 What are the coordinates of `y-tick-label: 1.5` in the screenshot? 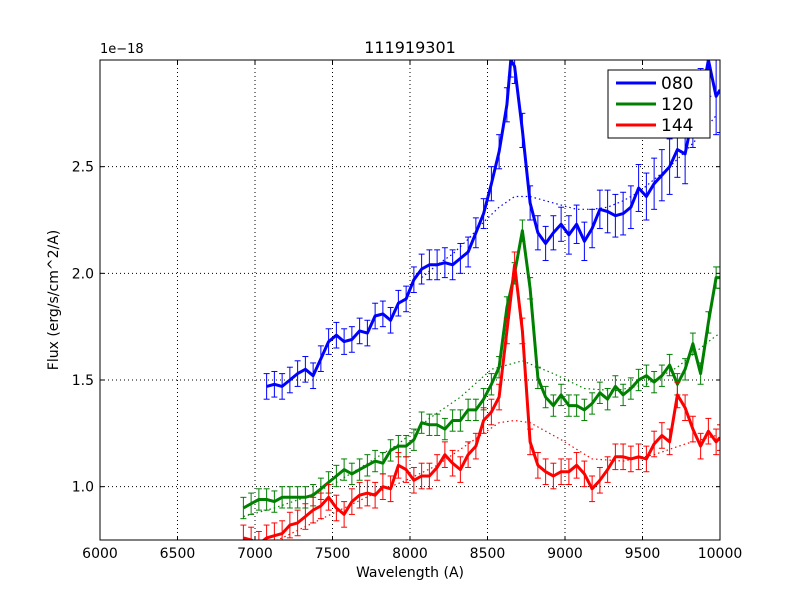 It's located at (83, 381).